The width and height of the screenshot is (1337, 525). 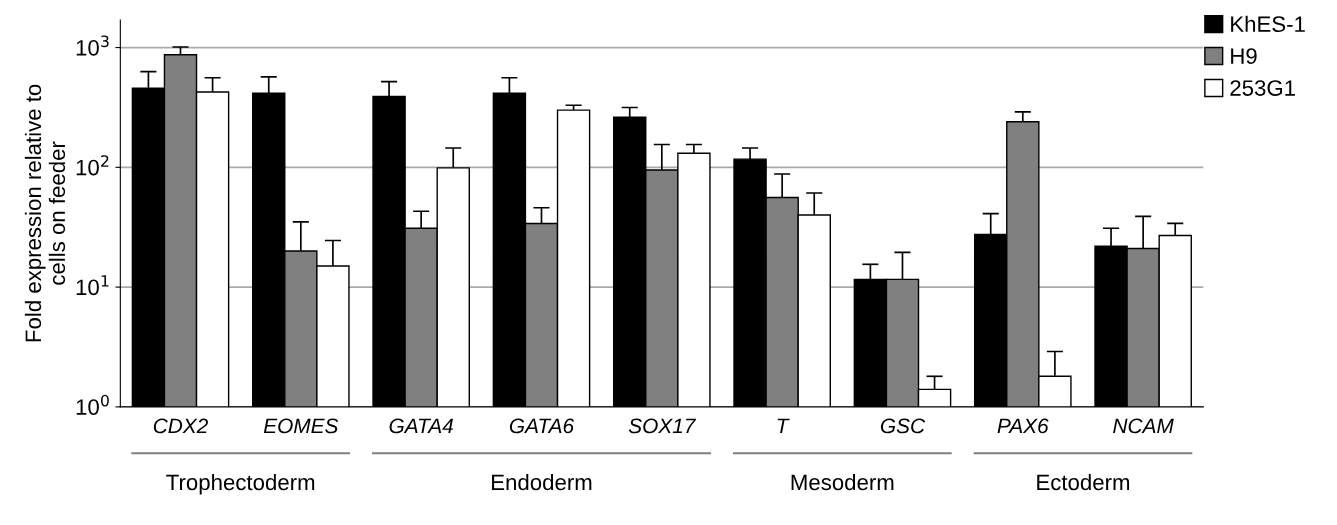 What do you see at coordinates (92, 285) in the screenshot?
I see `y-tick-label: 10$^{1}$` at bounding box center [92, 285].